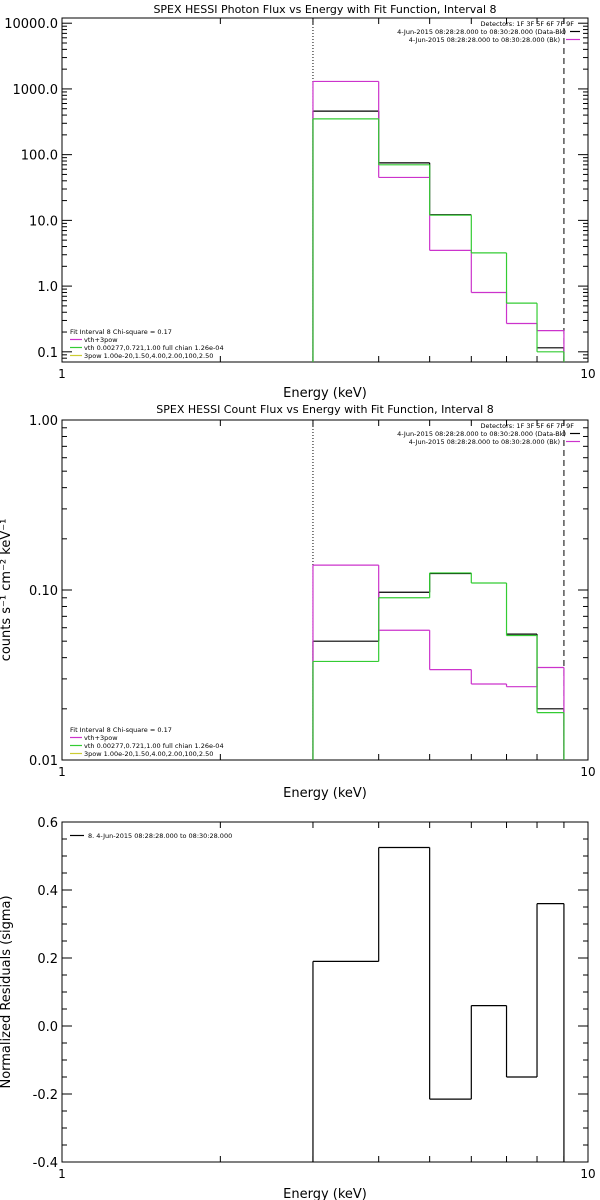 The width and height of the screenshot is (600, 1200). Describe the element at coordinates (7, 590) in the screenshot. I see `y-axis-label: counts s⁻¹ cm⁻² keV⁻¹` at that location.